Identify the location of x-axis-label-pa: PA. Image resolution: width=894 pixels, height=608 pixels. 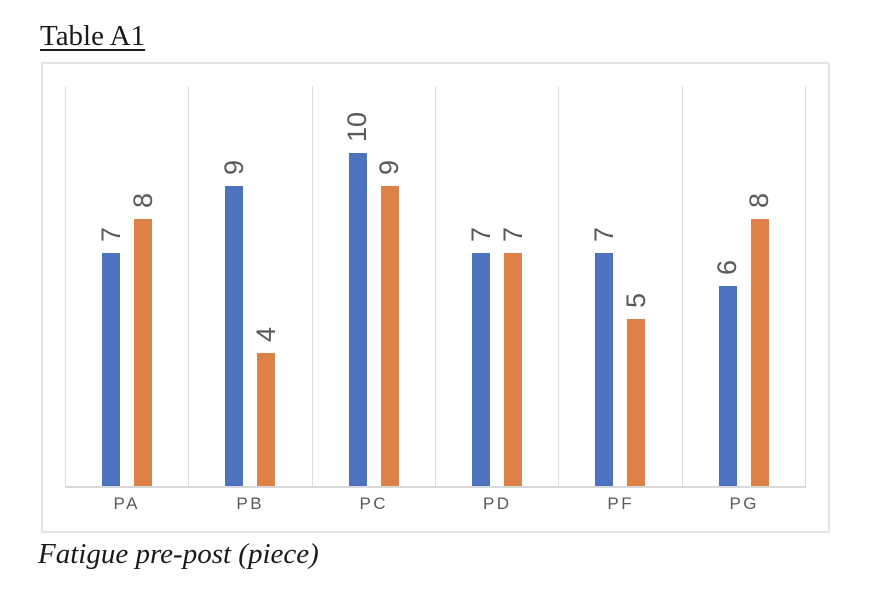
(126, 503).